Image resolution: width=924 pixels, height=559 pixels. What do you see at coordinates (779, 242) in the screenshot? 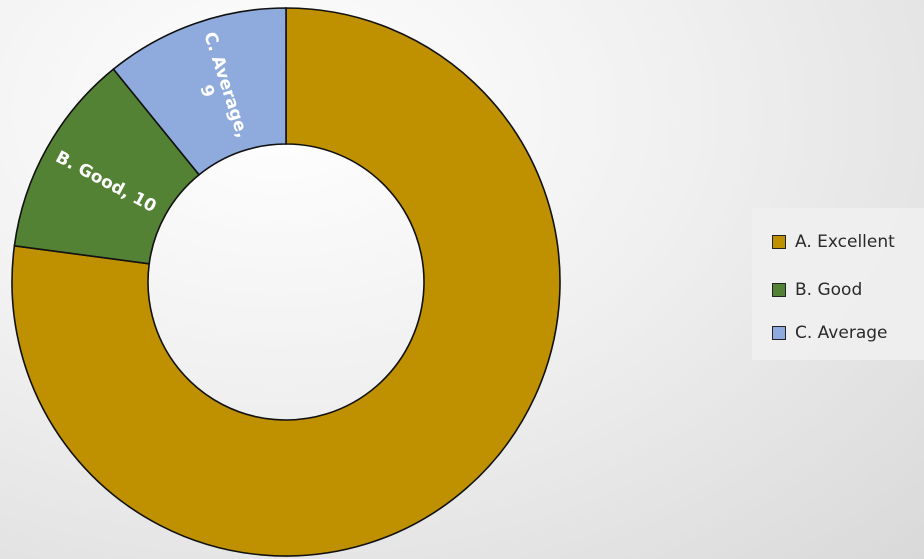
I see `legend-swatch-excellent` at bounding box center [779, 242].